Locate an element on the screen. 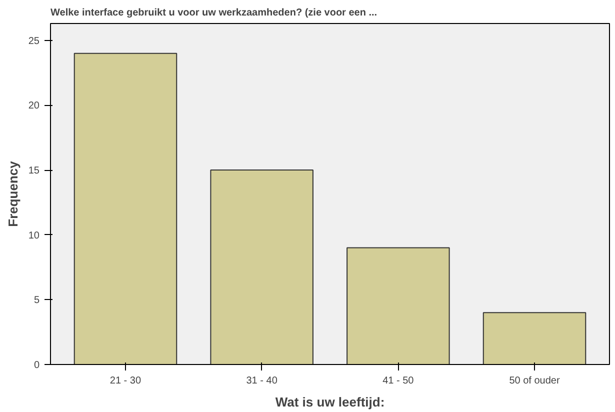 This screenshot has width=615, height=412. x-tick-label: 21 - 30 is located at coordinates (126, 381).